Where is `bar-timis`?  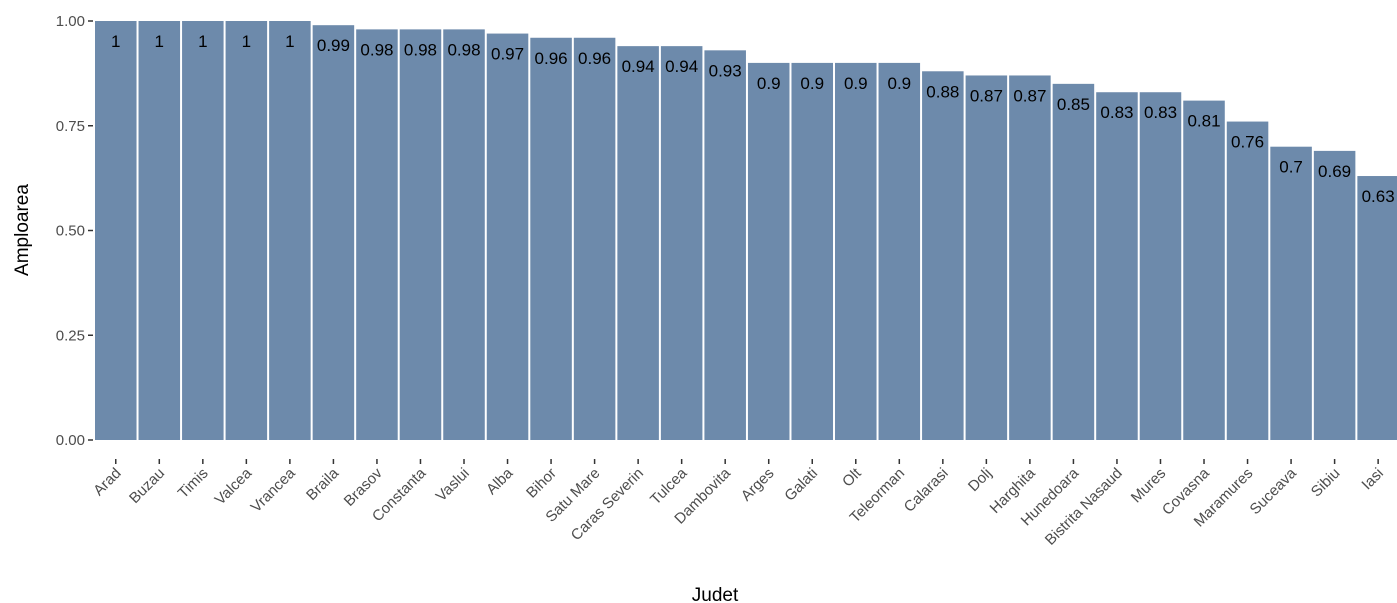
bar-timis is located at coordinates (203, 230).